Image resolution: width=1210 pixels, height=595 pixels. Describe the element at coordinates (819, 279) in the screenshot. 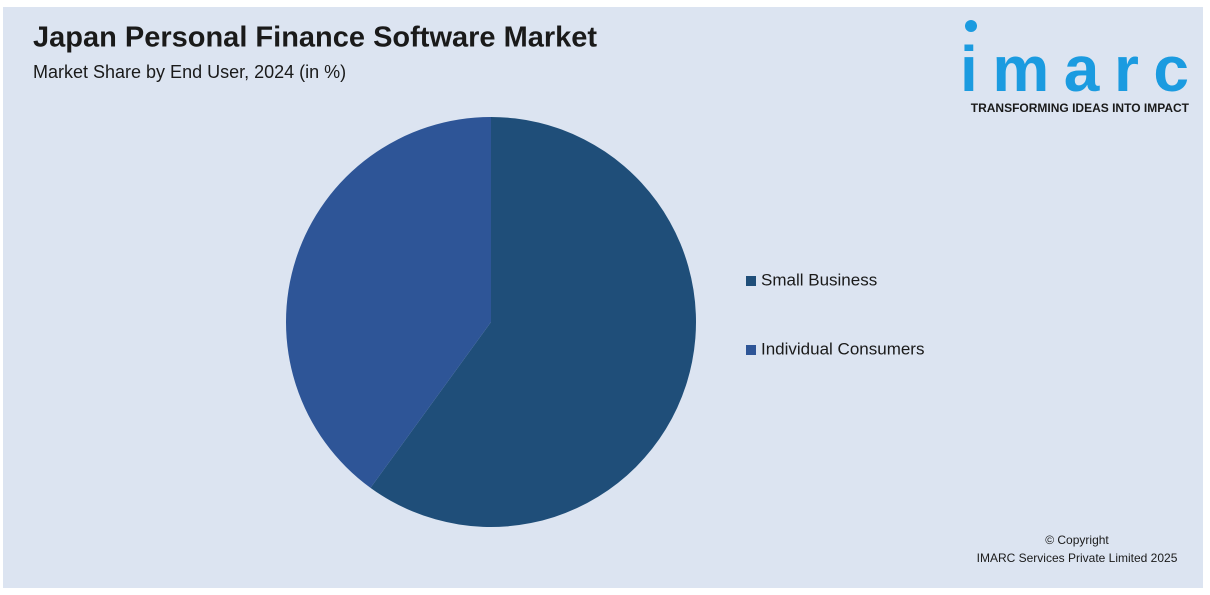

I see `legend-label: Small Business` at that location.